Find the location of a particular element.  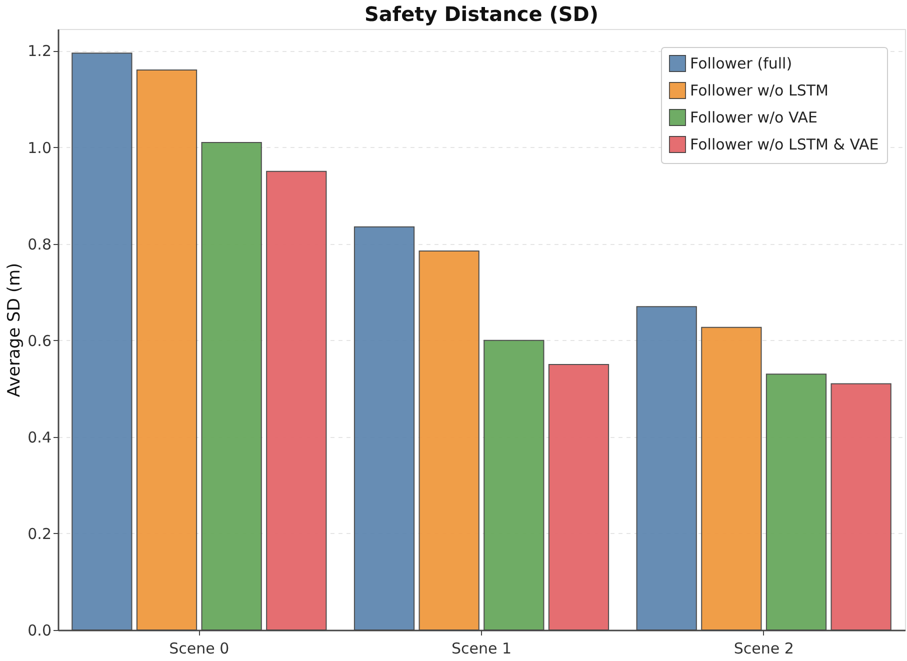

y-tick-label: 0.2 is located at coordinates (40, 533).